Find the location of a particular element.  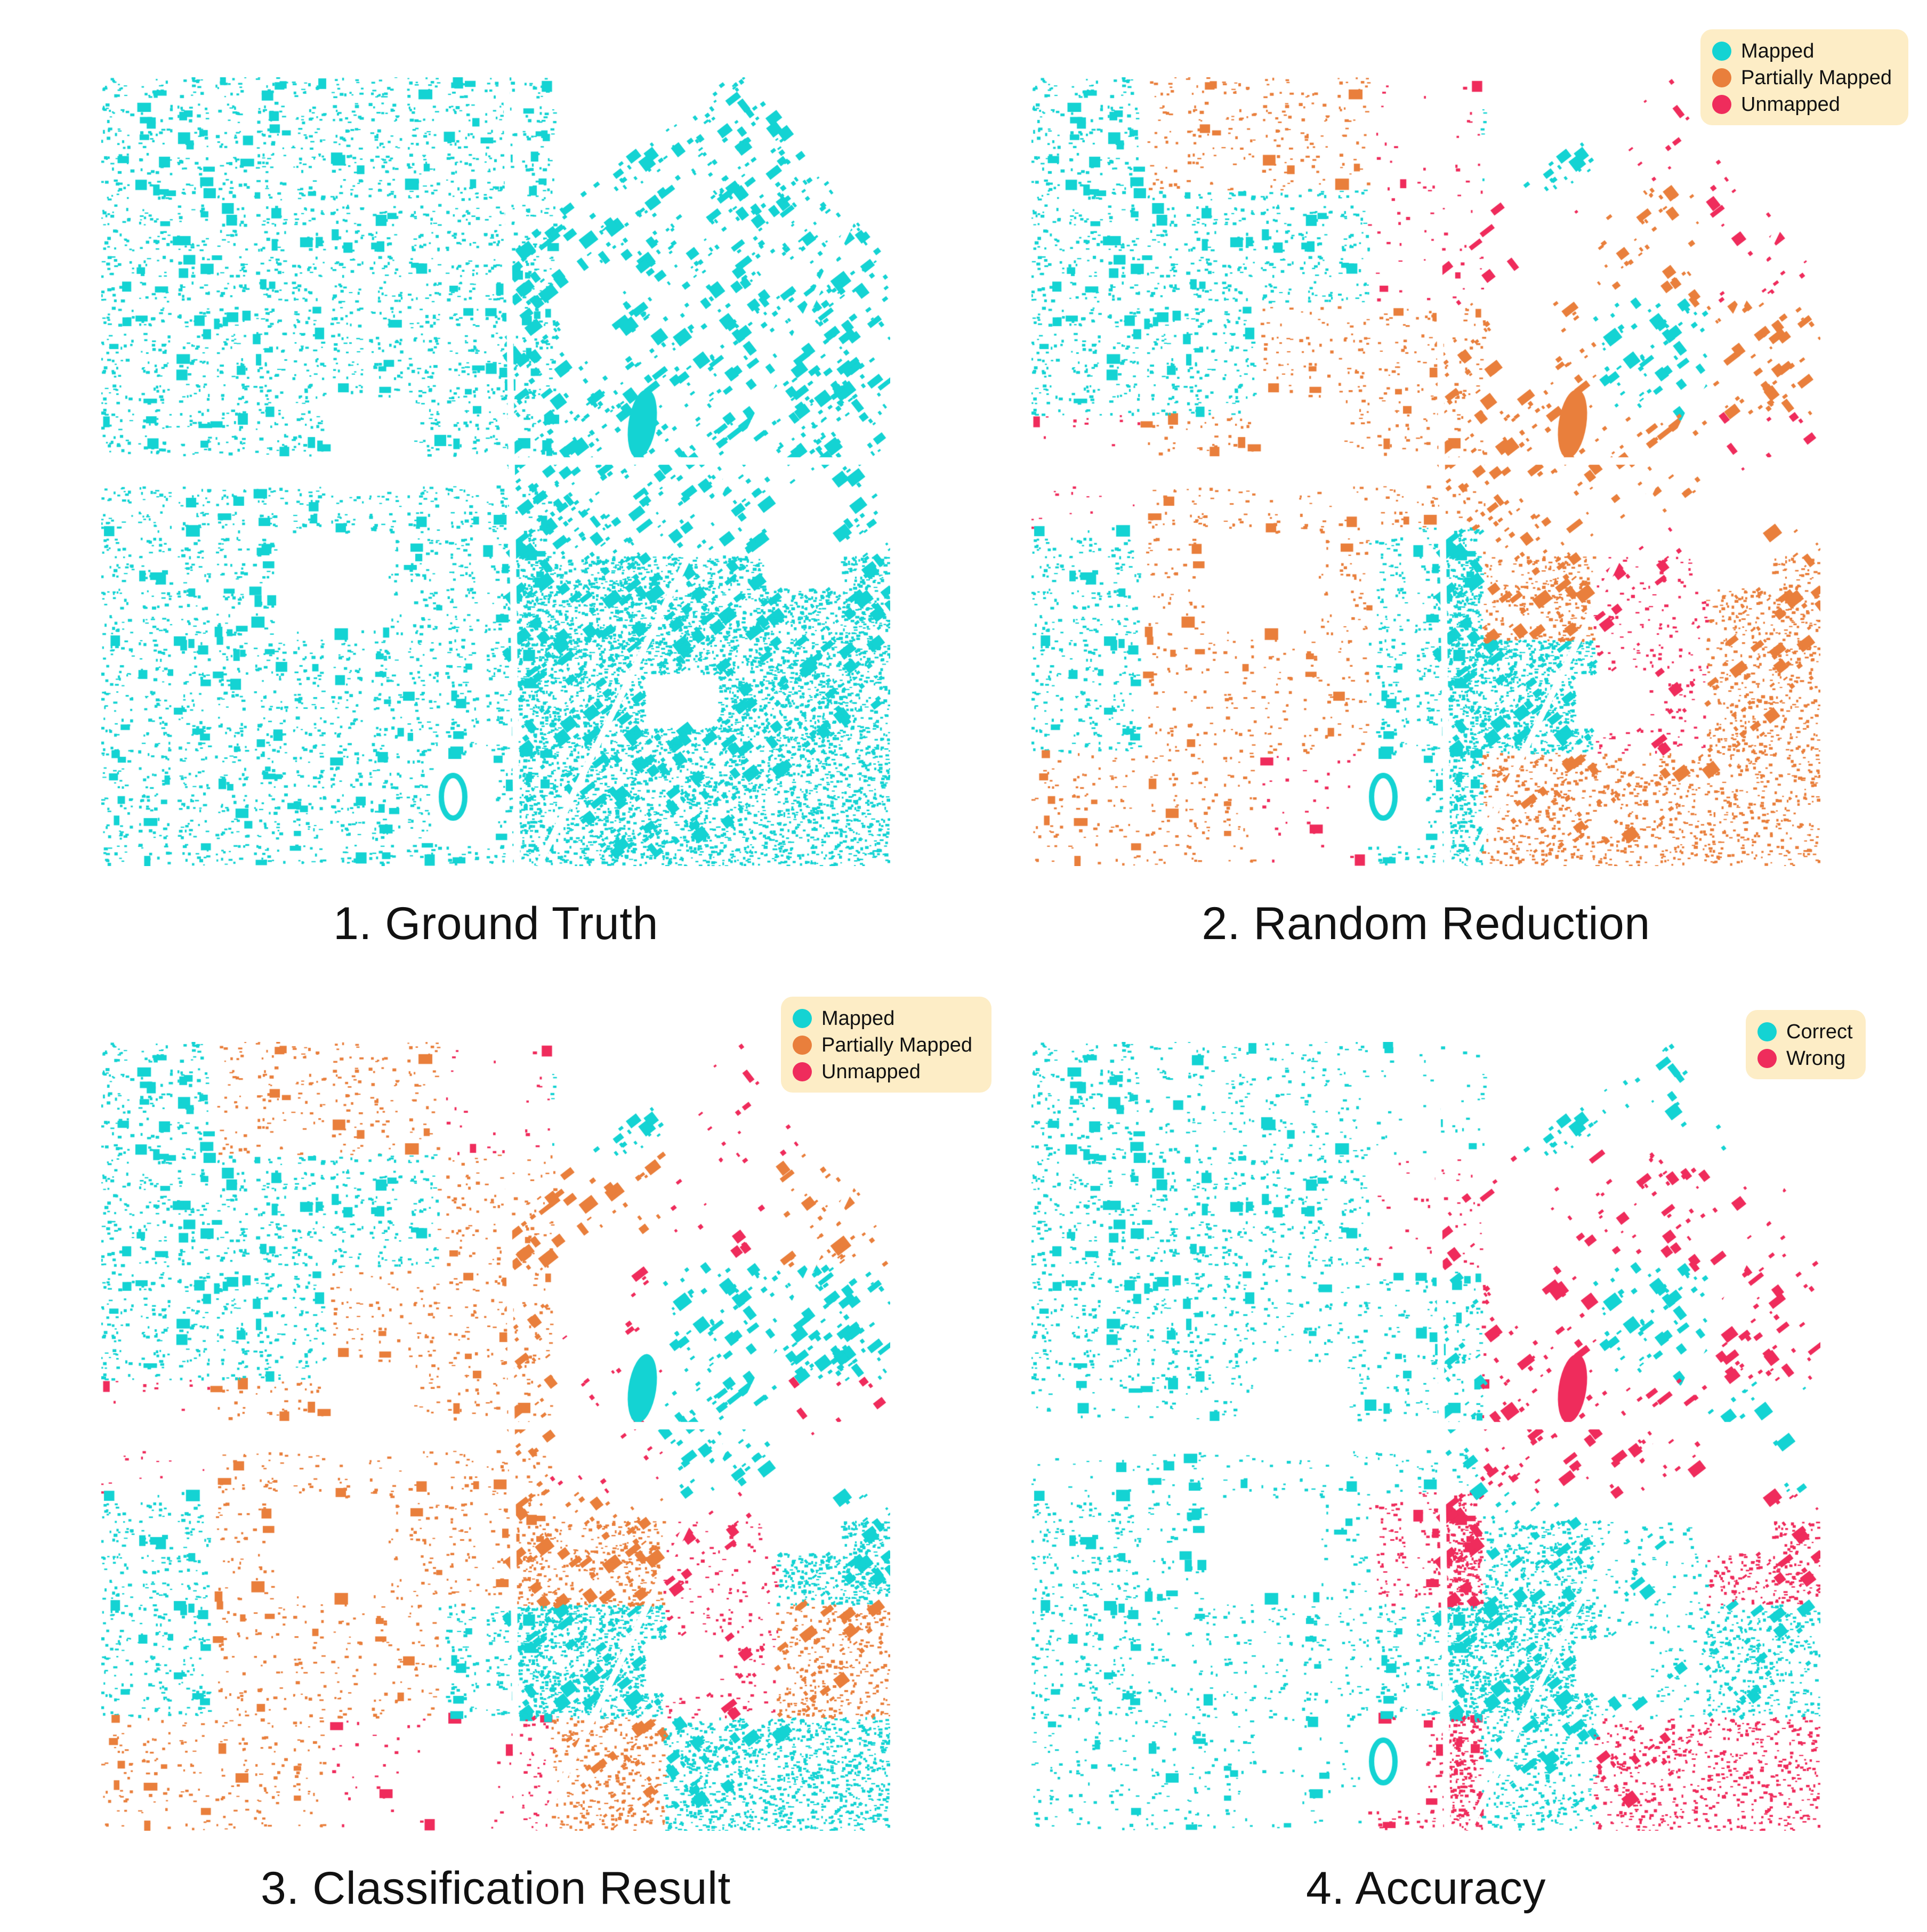

legend-label: Correct is located at coordinates (1819, 1031).